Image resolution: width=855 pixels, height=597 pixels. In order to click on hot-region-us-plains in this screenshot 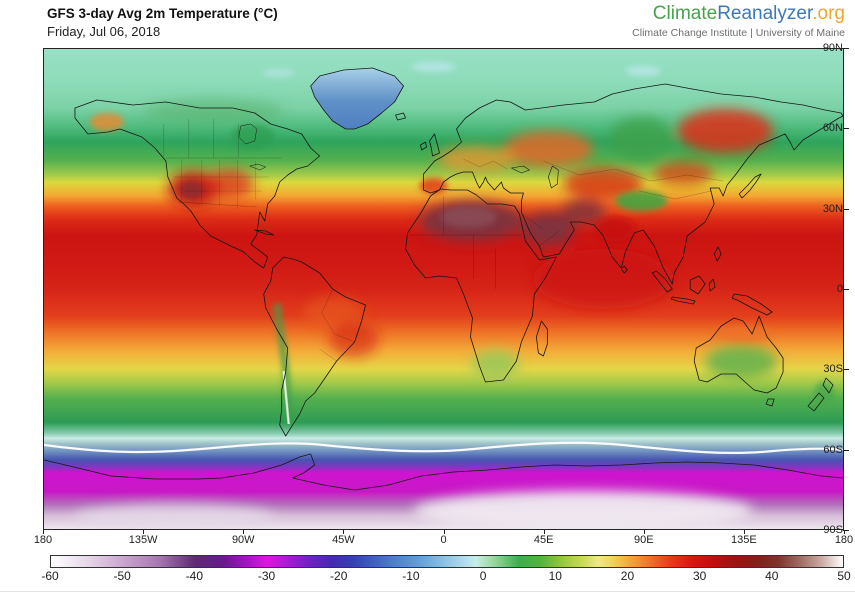, I will do `click(228, 184)`.